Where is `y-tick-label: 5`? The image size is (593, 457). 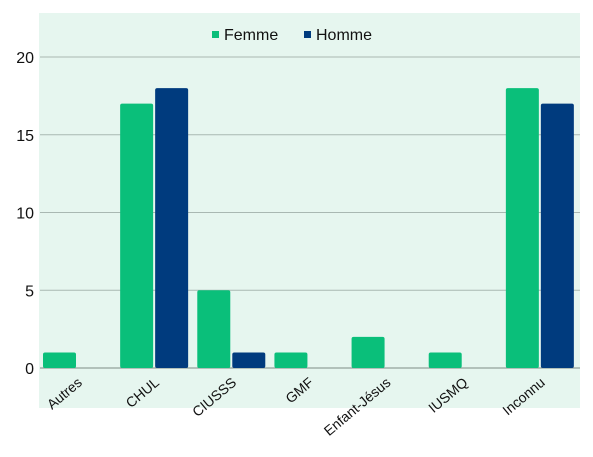 y-tick-label: 5 is located at coordinates (29, 291).